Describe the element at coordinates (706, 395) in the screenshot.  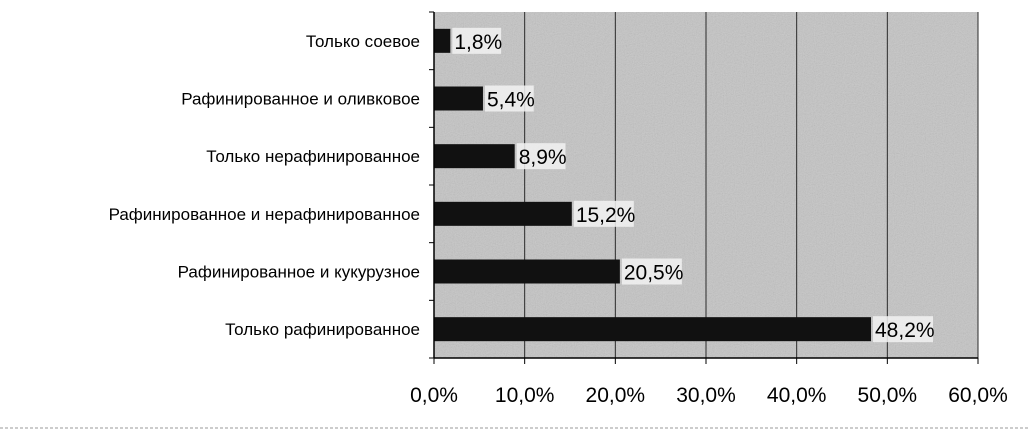
I see `x-tick-label: 30,0%` at that location.